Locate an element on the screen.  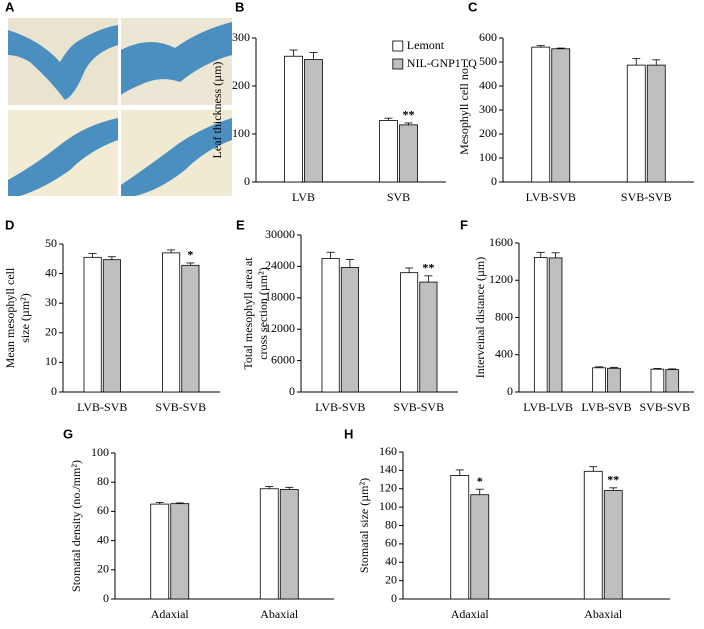
significance-label: * is located at coordinates (190, 255).